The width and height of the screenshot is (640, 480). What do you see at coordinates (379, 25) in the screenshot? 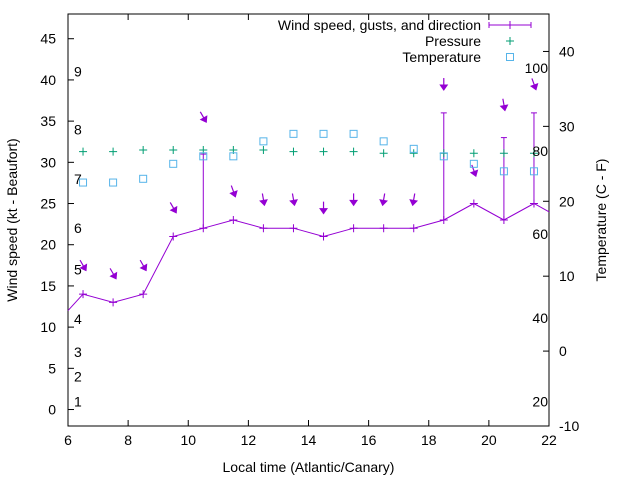
I see `legend-label: Wind speed, gusts, and direction` at bounding box center [379, 25].